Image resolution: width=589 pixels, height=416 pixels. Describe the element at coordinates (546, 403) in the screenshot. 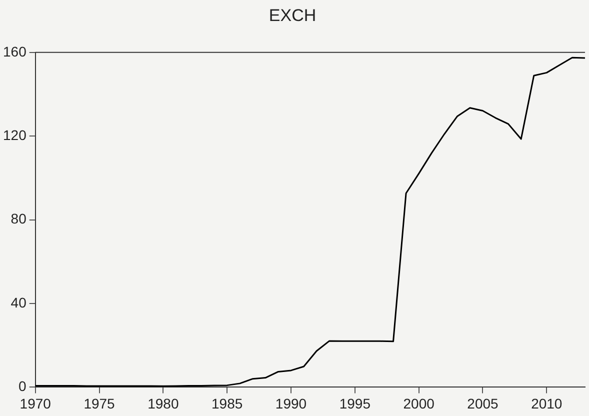

I see `x-tick-label: 2010` at that location.